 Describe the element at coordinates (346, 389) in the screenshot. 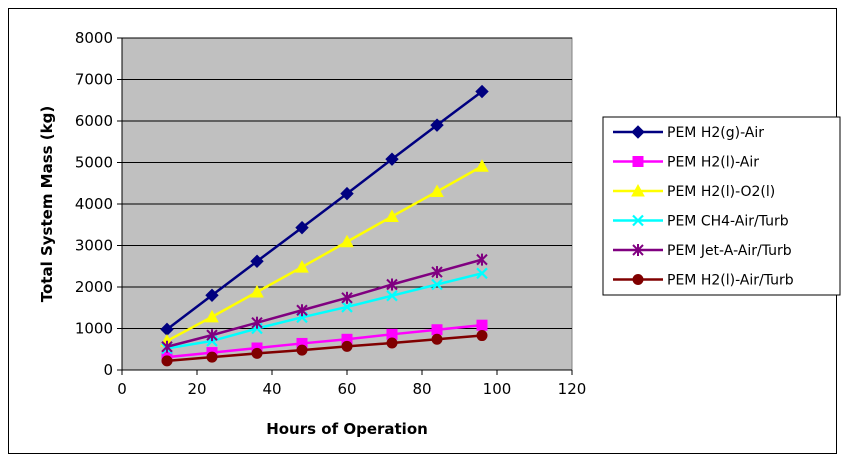

I see `x-tick-label: 60` at that location.